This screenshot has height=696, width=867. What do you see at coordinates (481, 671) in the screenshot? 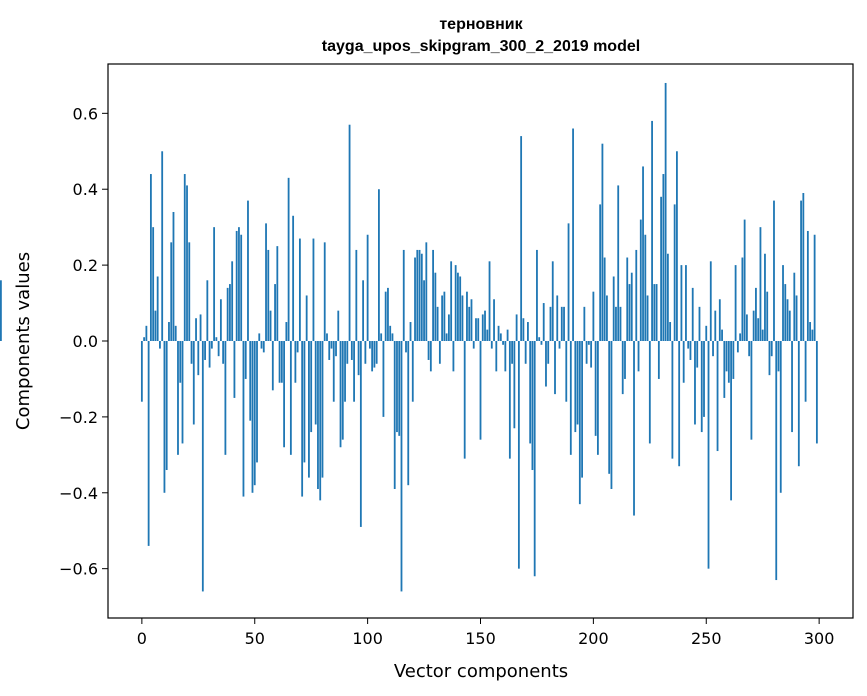
I see `x-axis-label: Vector components` at bounding box center [481, 671].